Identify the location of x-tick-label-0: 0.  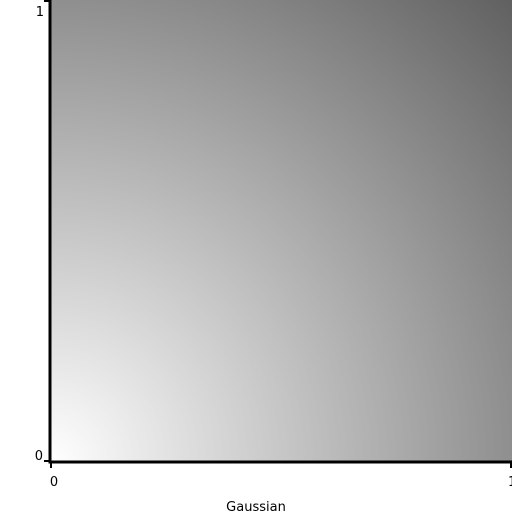
(54, 482).